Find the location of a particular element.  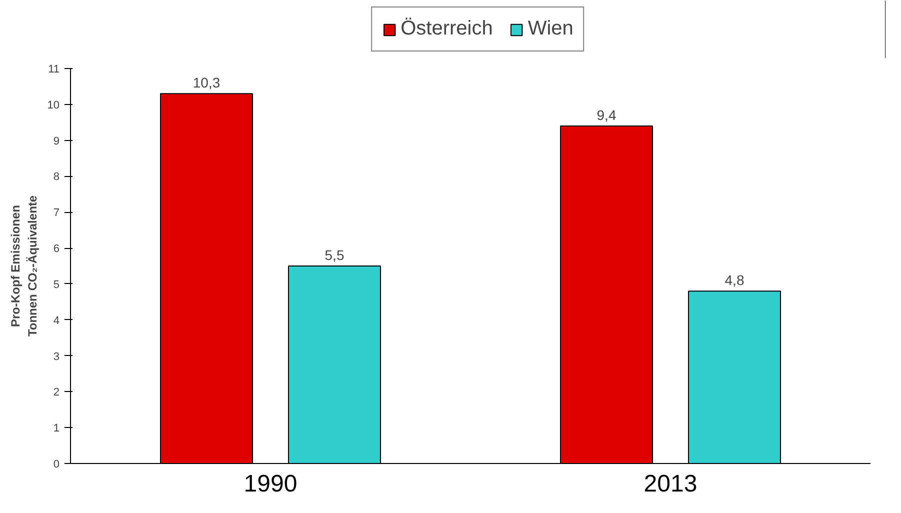

data-label: 9,4 is located at coordinates (606, 114).